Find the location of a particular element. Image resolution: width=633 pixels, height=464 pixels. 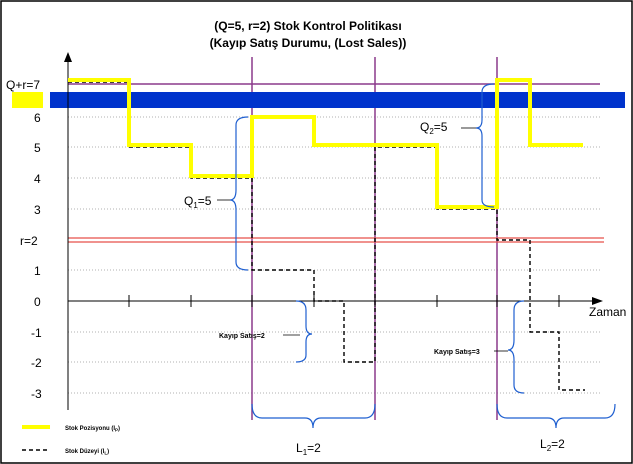

x-axis-label: Zaman is located at coordinates (607, 312).